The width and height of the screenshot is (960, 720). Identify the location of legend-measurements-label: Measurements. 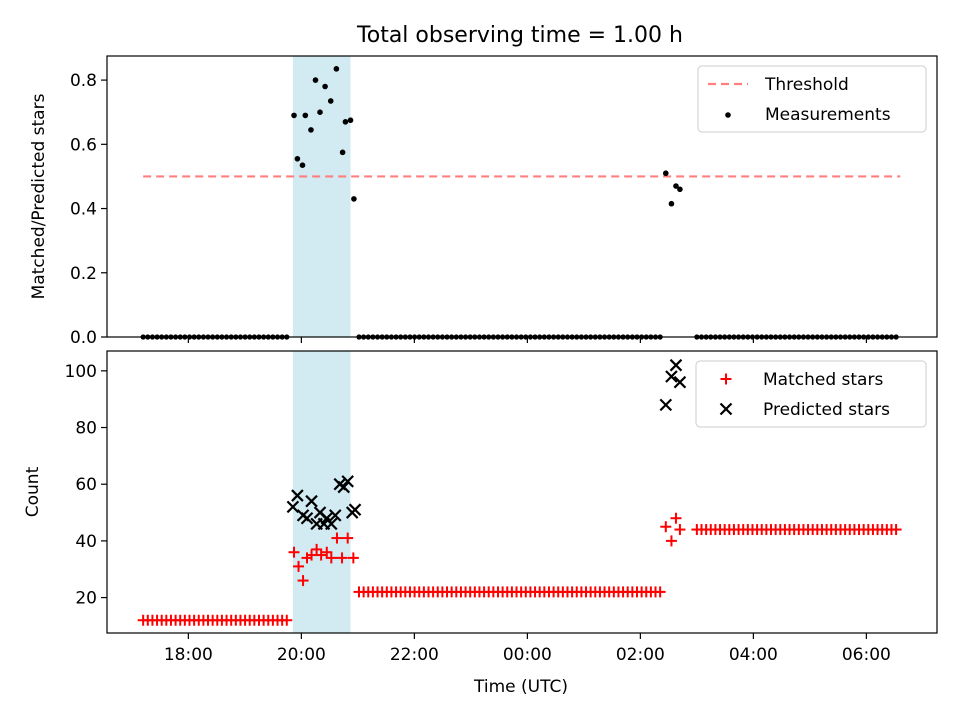
(828, 115).